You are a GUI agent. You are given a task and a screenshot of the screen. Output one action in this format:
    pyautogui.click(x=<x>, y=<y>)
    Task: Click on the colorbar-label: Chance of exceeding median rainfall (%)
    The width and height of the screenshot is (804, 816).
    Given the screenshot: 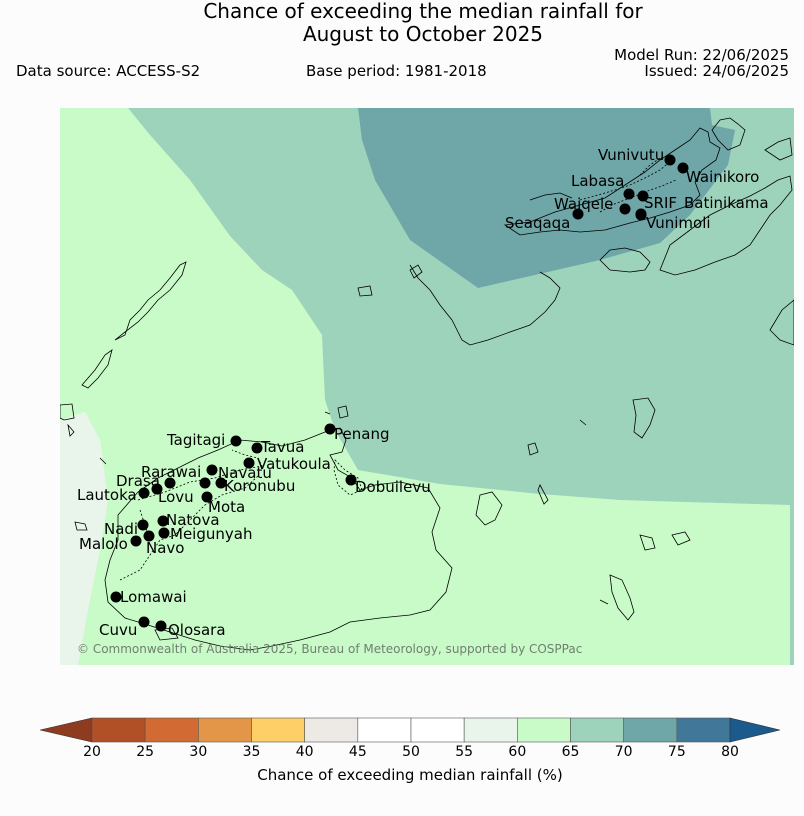 What is the action you would take?
    pyautogui.click(x=410, y=775)
    